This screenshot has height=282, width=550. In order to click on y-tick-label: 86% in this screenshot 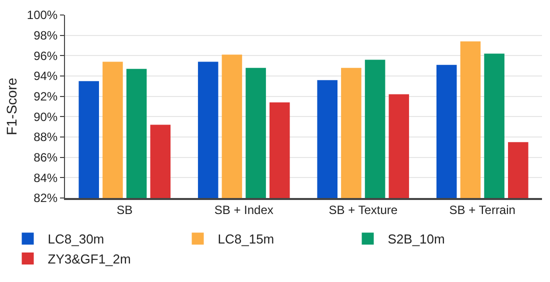, I will do `click(46, 157)`.